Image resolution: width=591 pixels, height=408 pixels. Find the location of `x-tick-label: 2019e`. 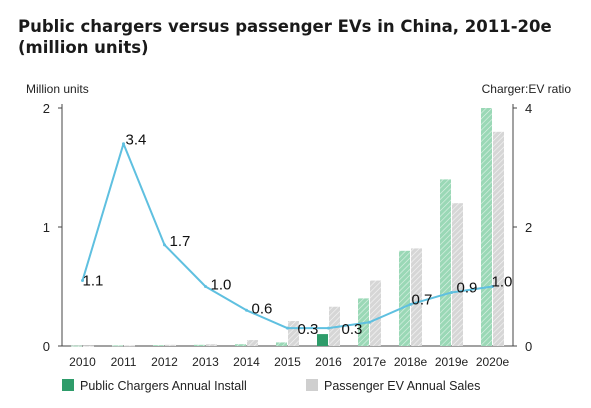

x-tick-label: 2019e is located at coordinates (452, 362).